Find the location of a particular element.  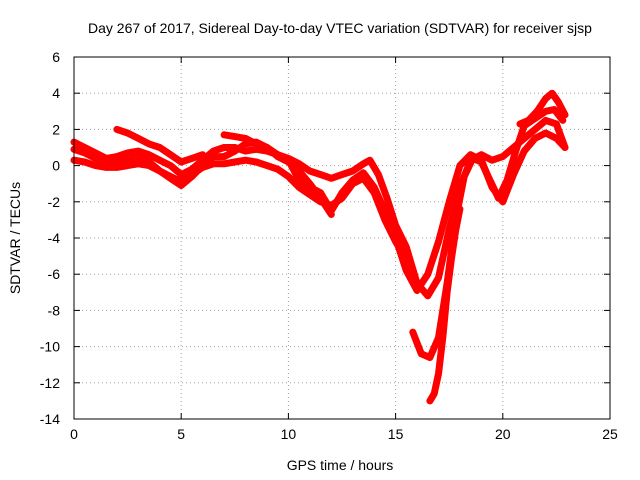

y-tick-label: 4 is located at coordinates (56, 93).